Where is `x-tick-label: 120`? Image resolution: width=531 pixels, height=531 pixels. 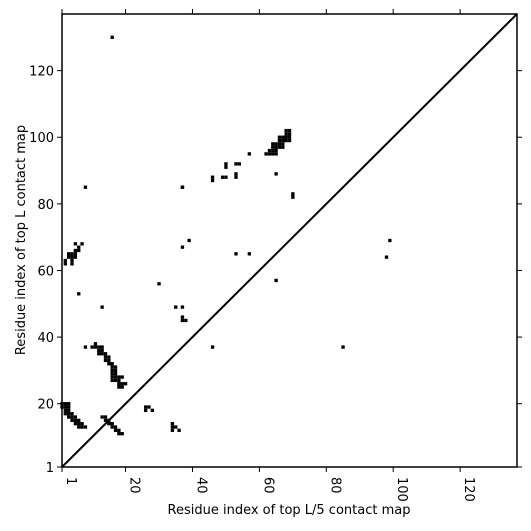
x-tick-label: 120 is located at coordinates (468, 489).